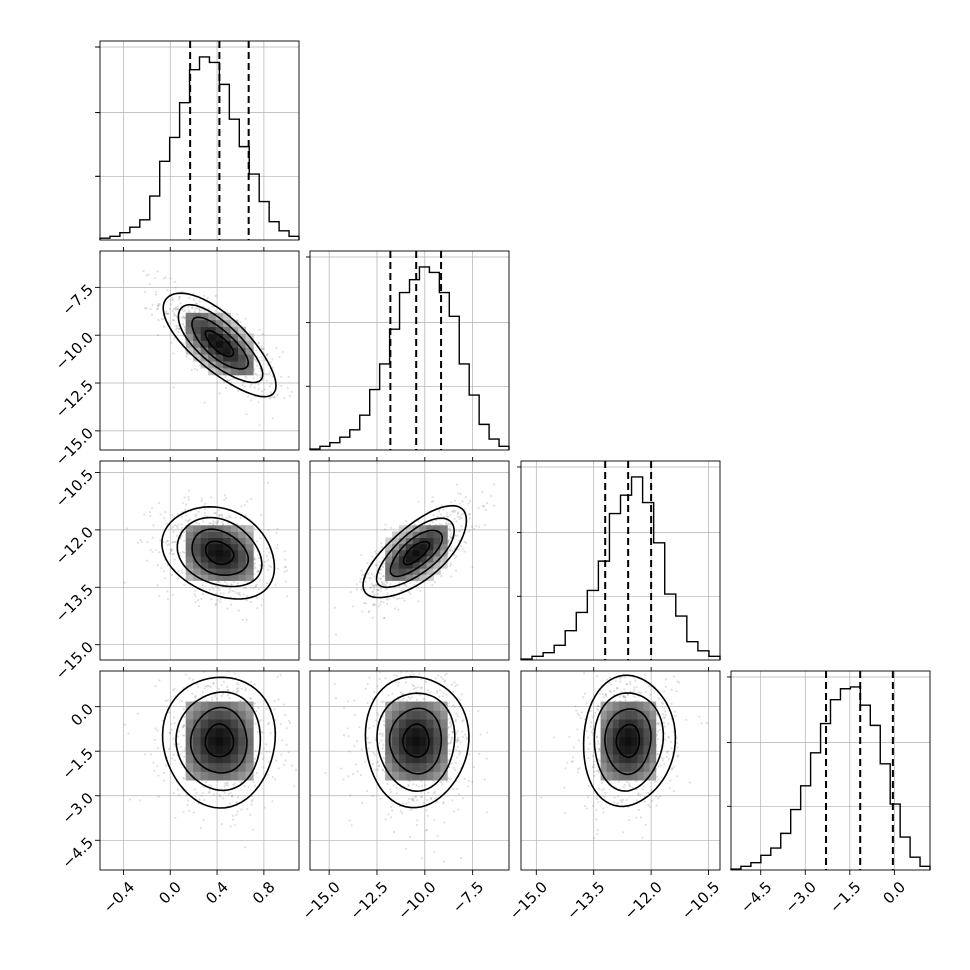  I want to click on density-layer, so click(199, 761).